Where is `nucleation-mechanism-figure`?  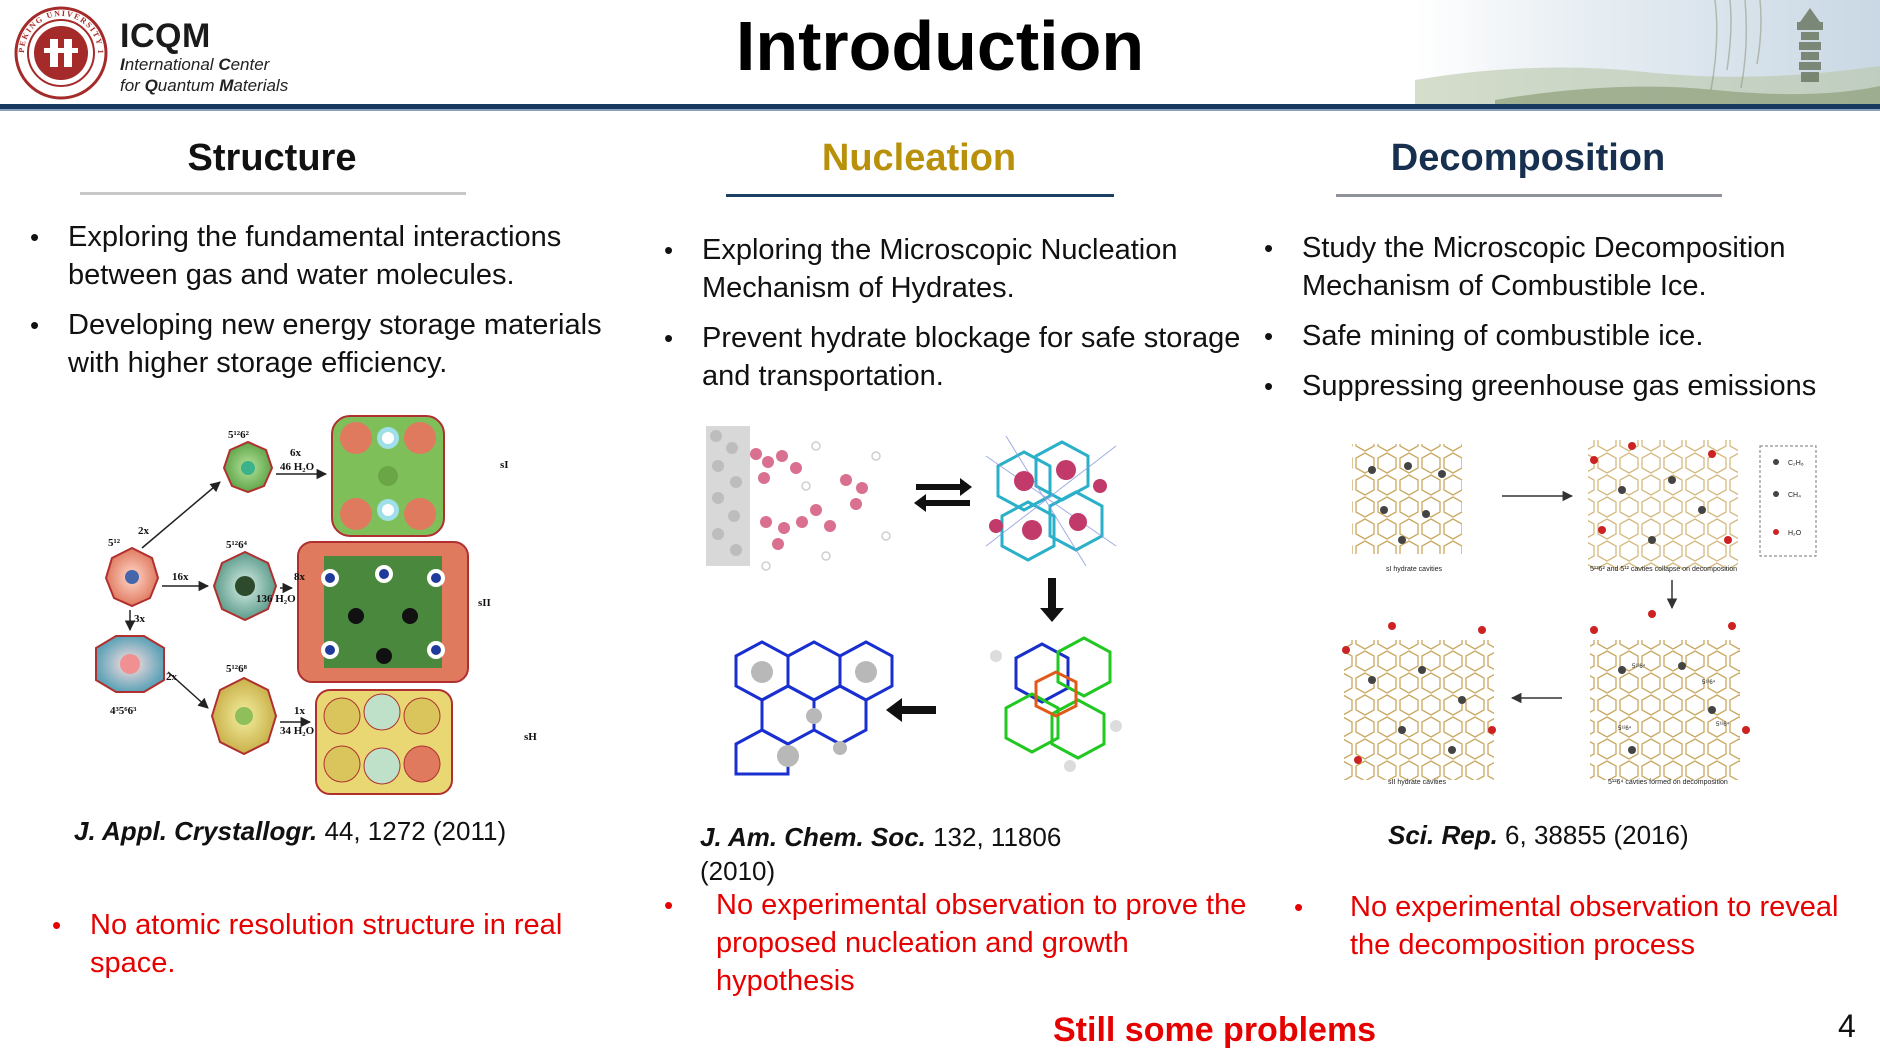 nucleation-mechanism-figure is located at coordinates (921, 606).